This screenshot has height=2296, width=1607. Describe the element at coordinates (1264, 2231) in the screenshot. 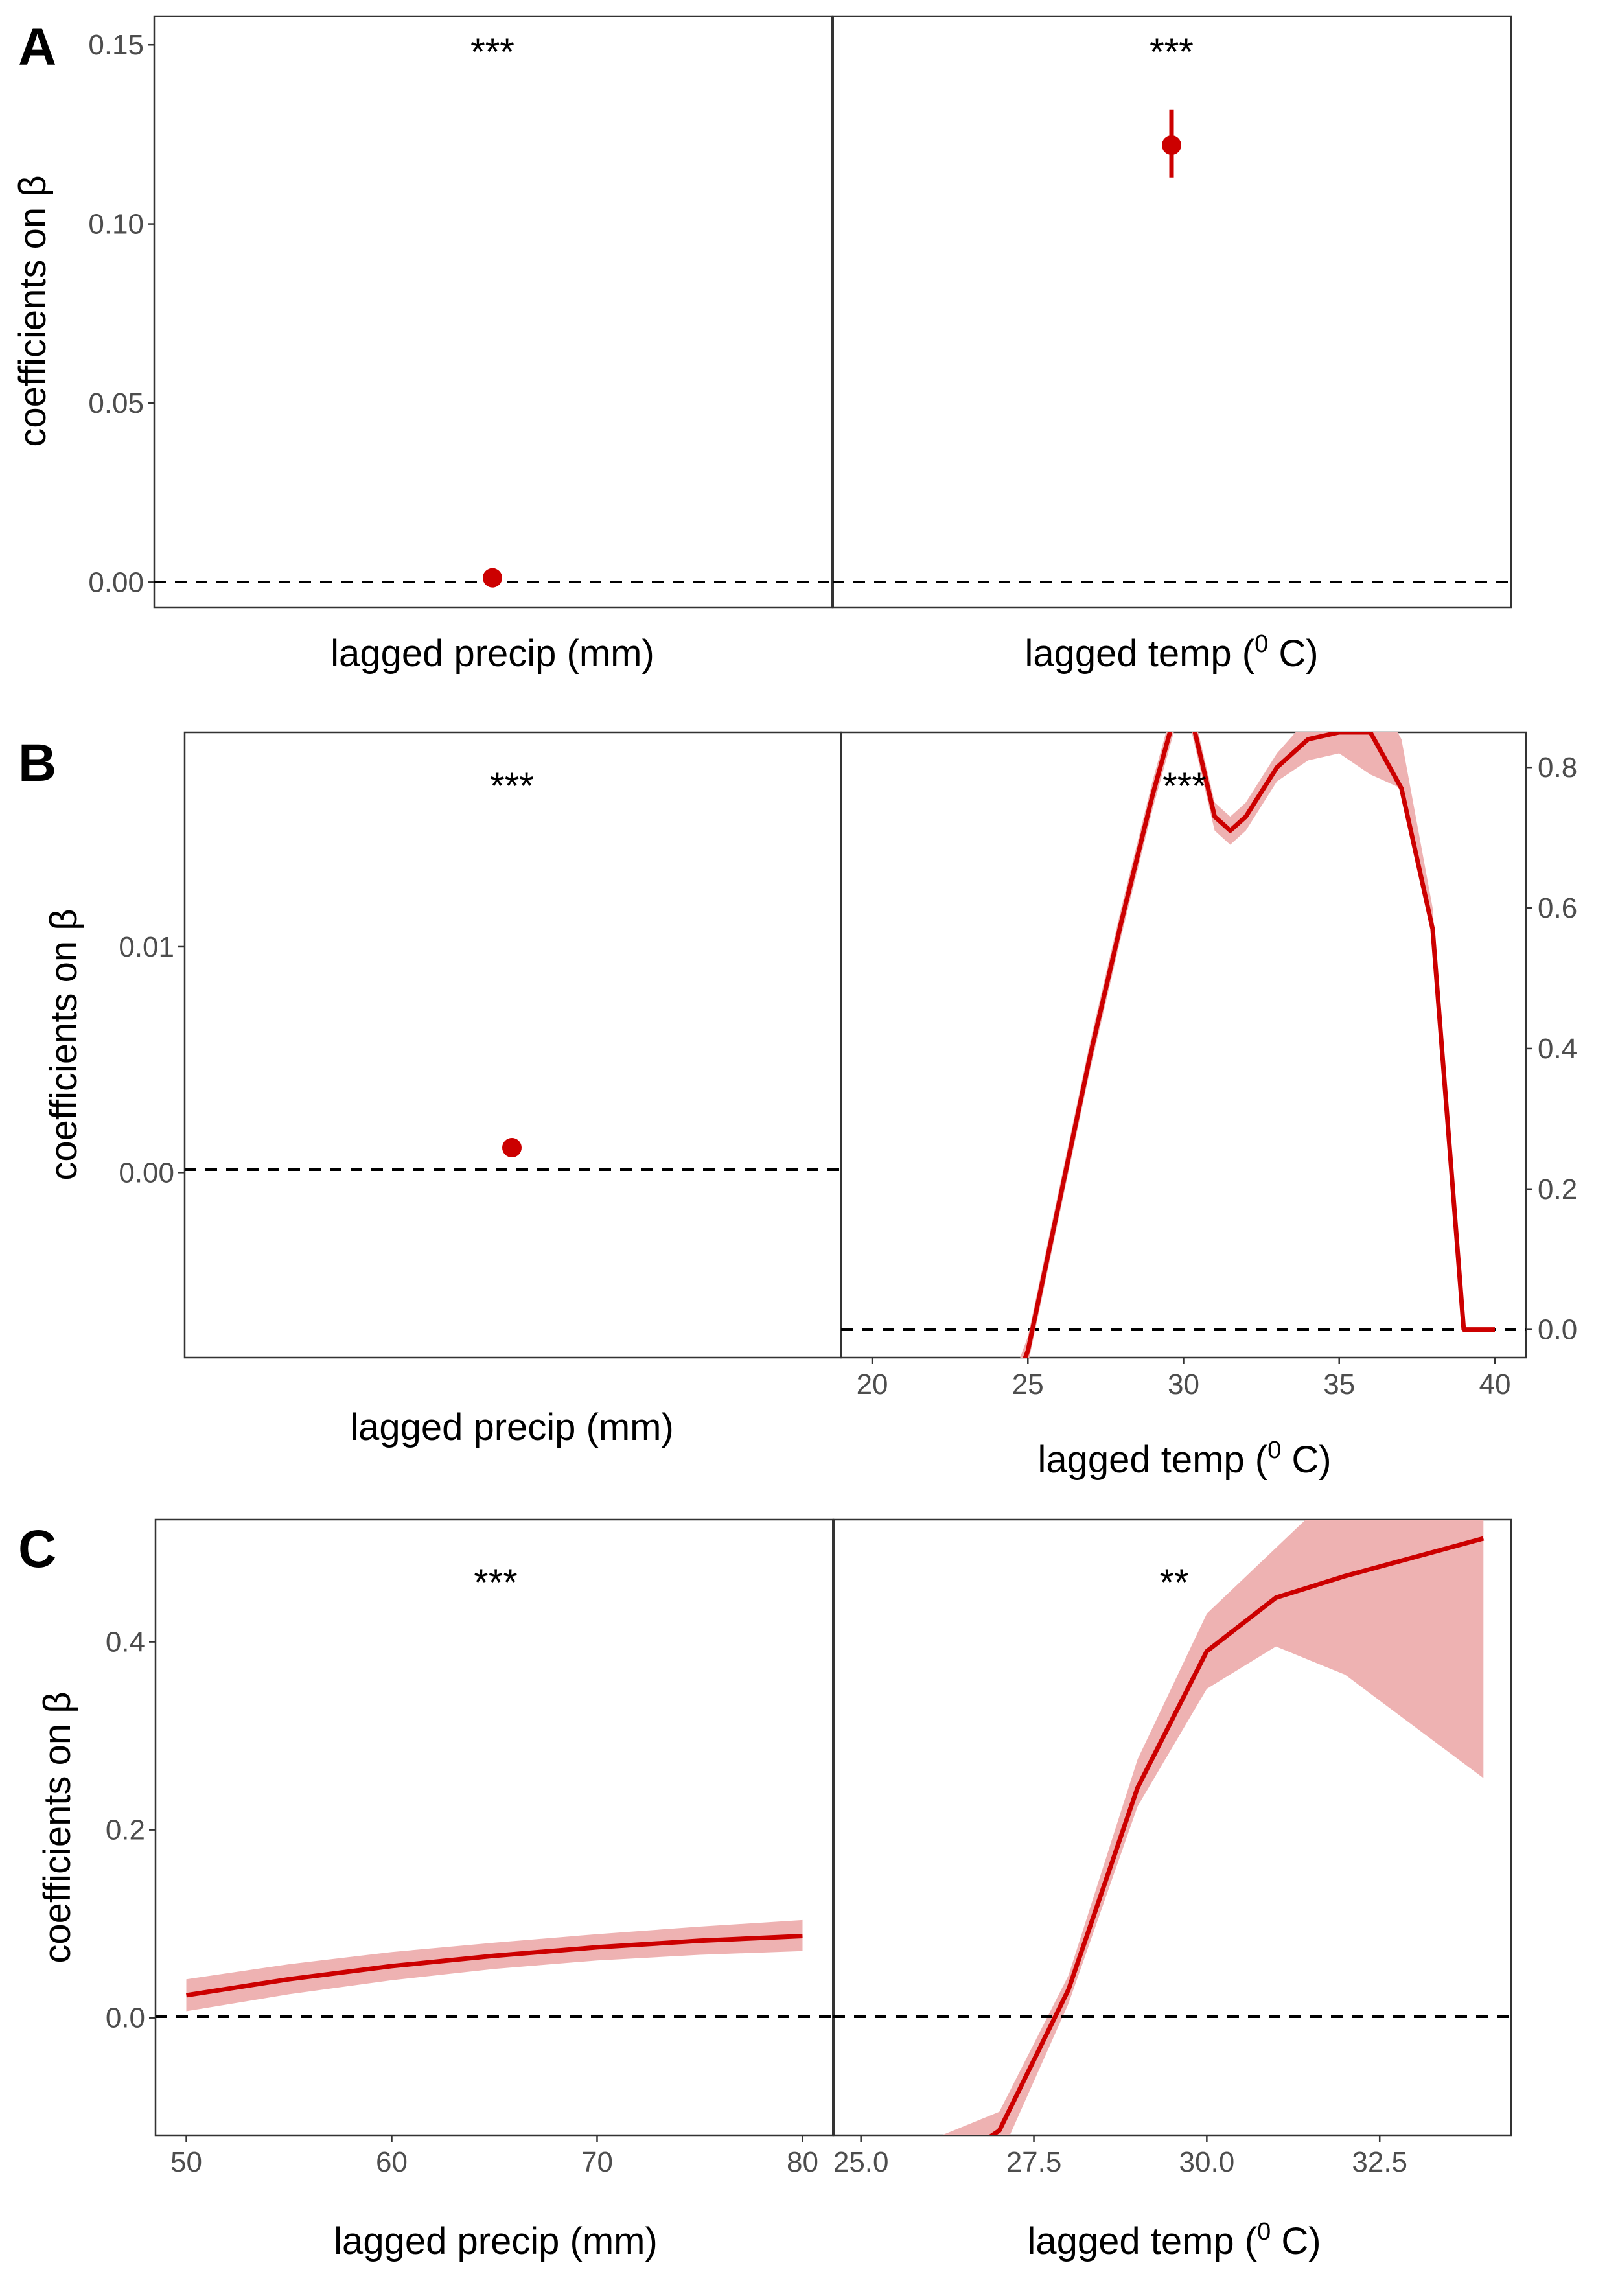

I see `panel-c-temp-xlabel-sup: 0` at that location.